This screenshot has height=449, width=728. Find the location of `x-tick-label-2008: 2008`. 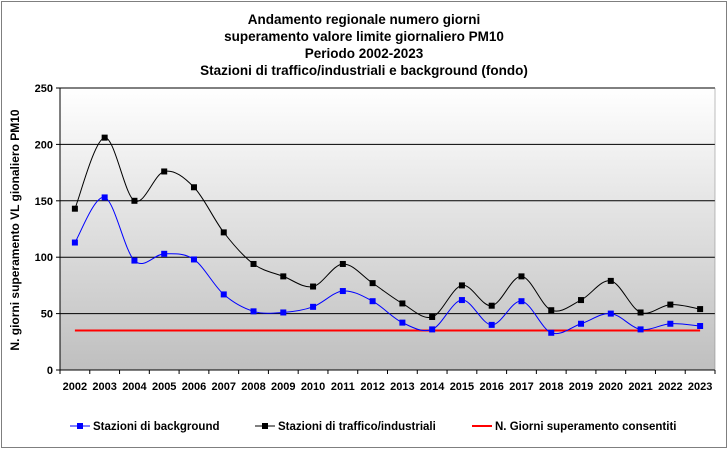

x-tick-label-2008: 2008 is located at coordinates (253, 387).